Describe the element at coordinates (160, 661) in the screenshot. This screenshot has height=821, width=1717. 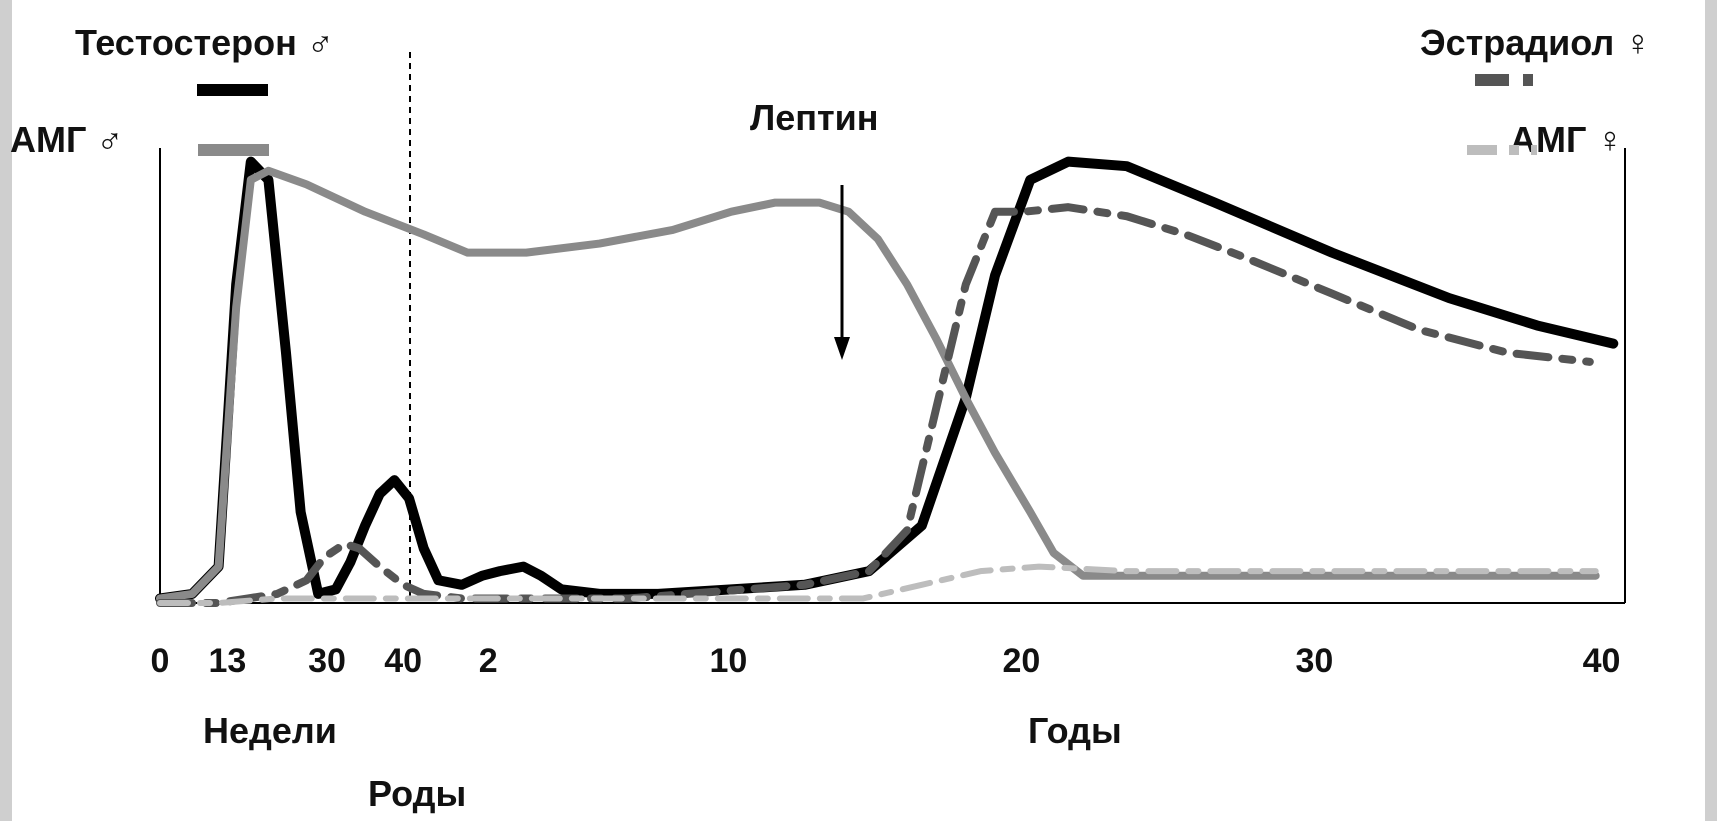
I see `x-tick-weeks-0: 0` at that location.